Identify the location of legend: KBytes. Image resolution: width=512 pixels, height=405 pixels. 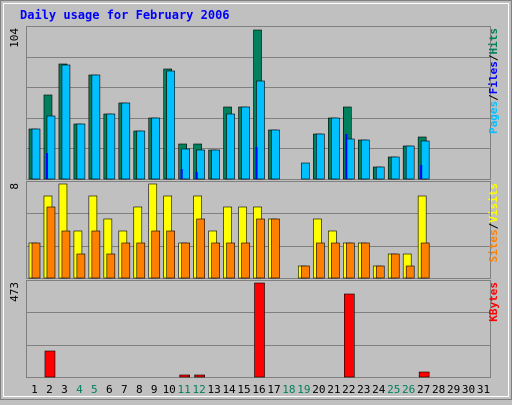
(493, 302).